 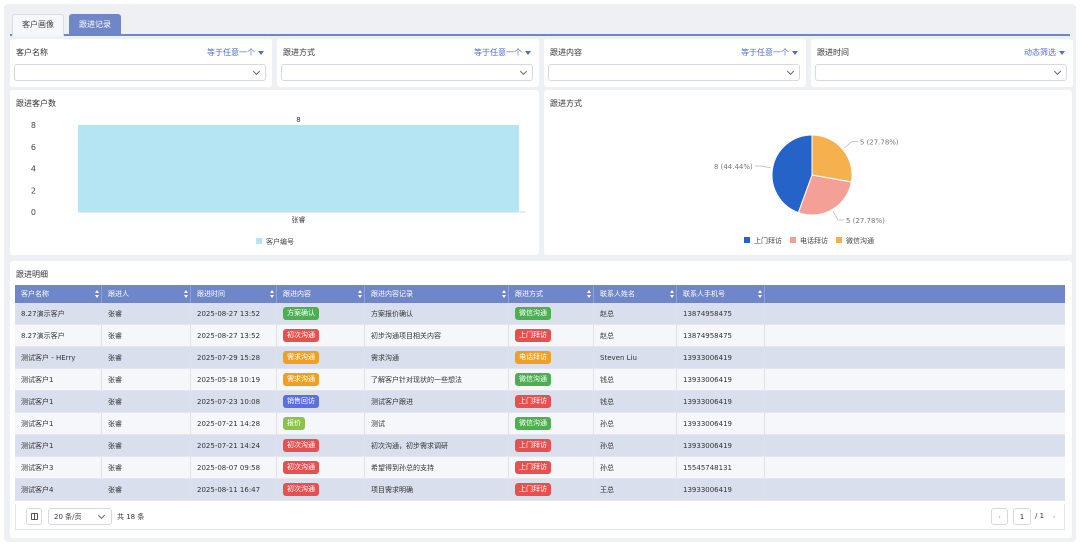 What do you see at coordinates (38, 25) in the screenshot?
I see `tab-customer-profile: 客户画像` at bounding box center [38, 25].